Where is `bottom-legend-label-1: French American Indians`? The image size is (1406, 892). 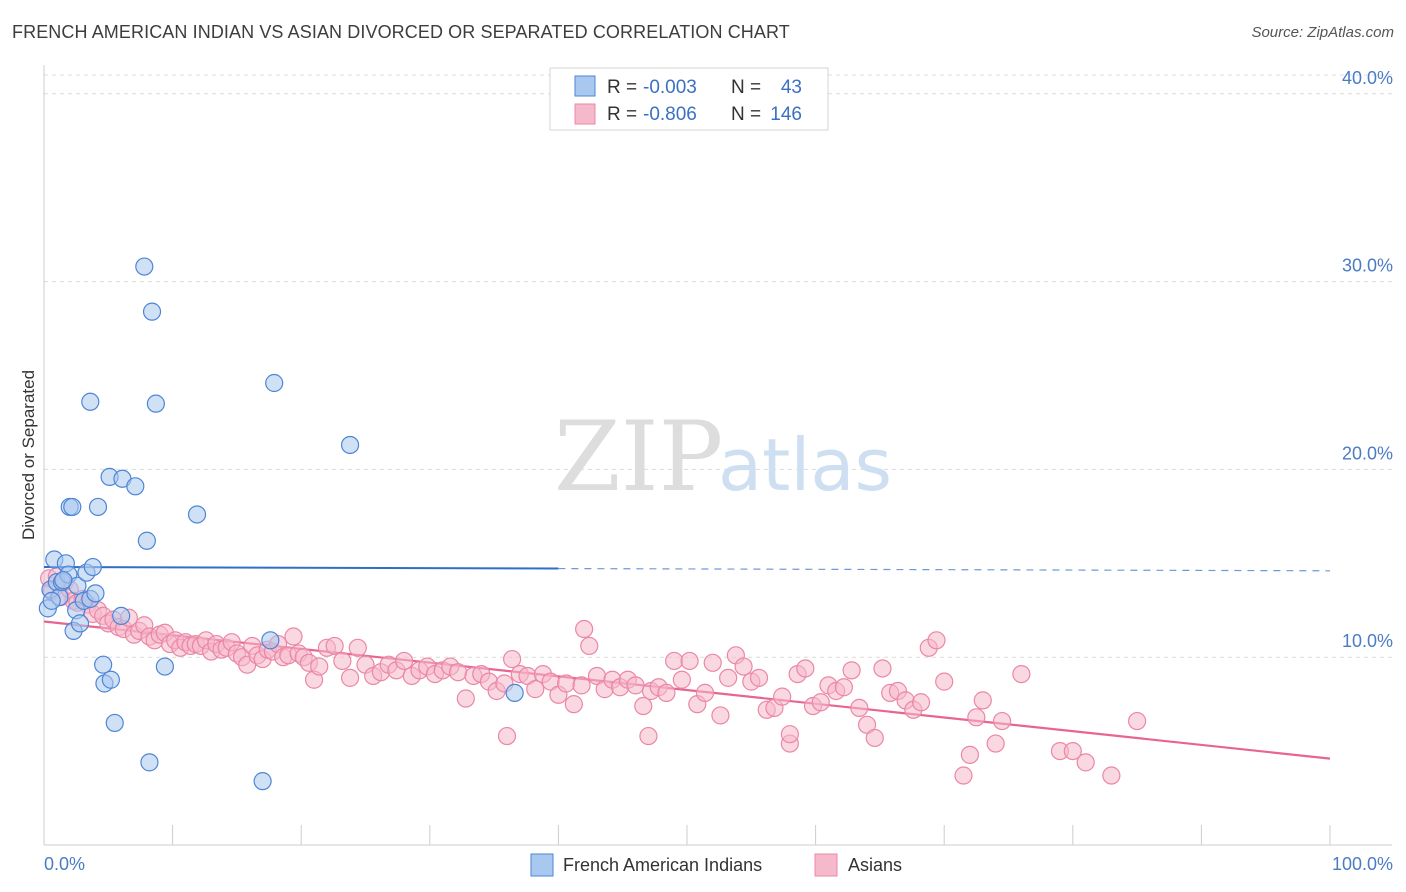
bottom-legend-label-1: French American Indians is located at coordinates (662, 865).